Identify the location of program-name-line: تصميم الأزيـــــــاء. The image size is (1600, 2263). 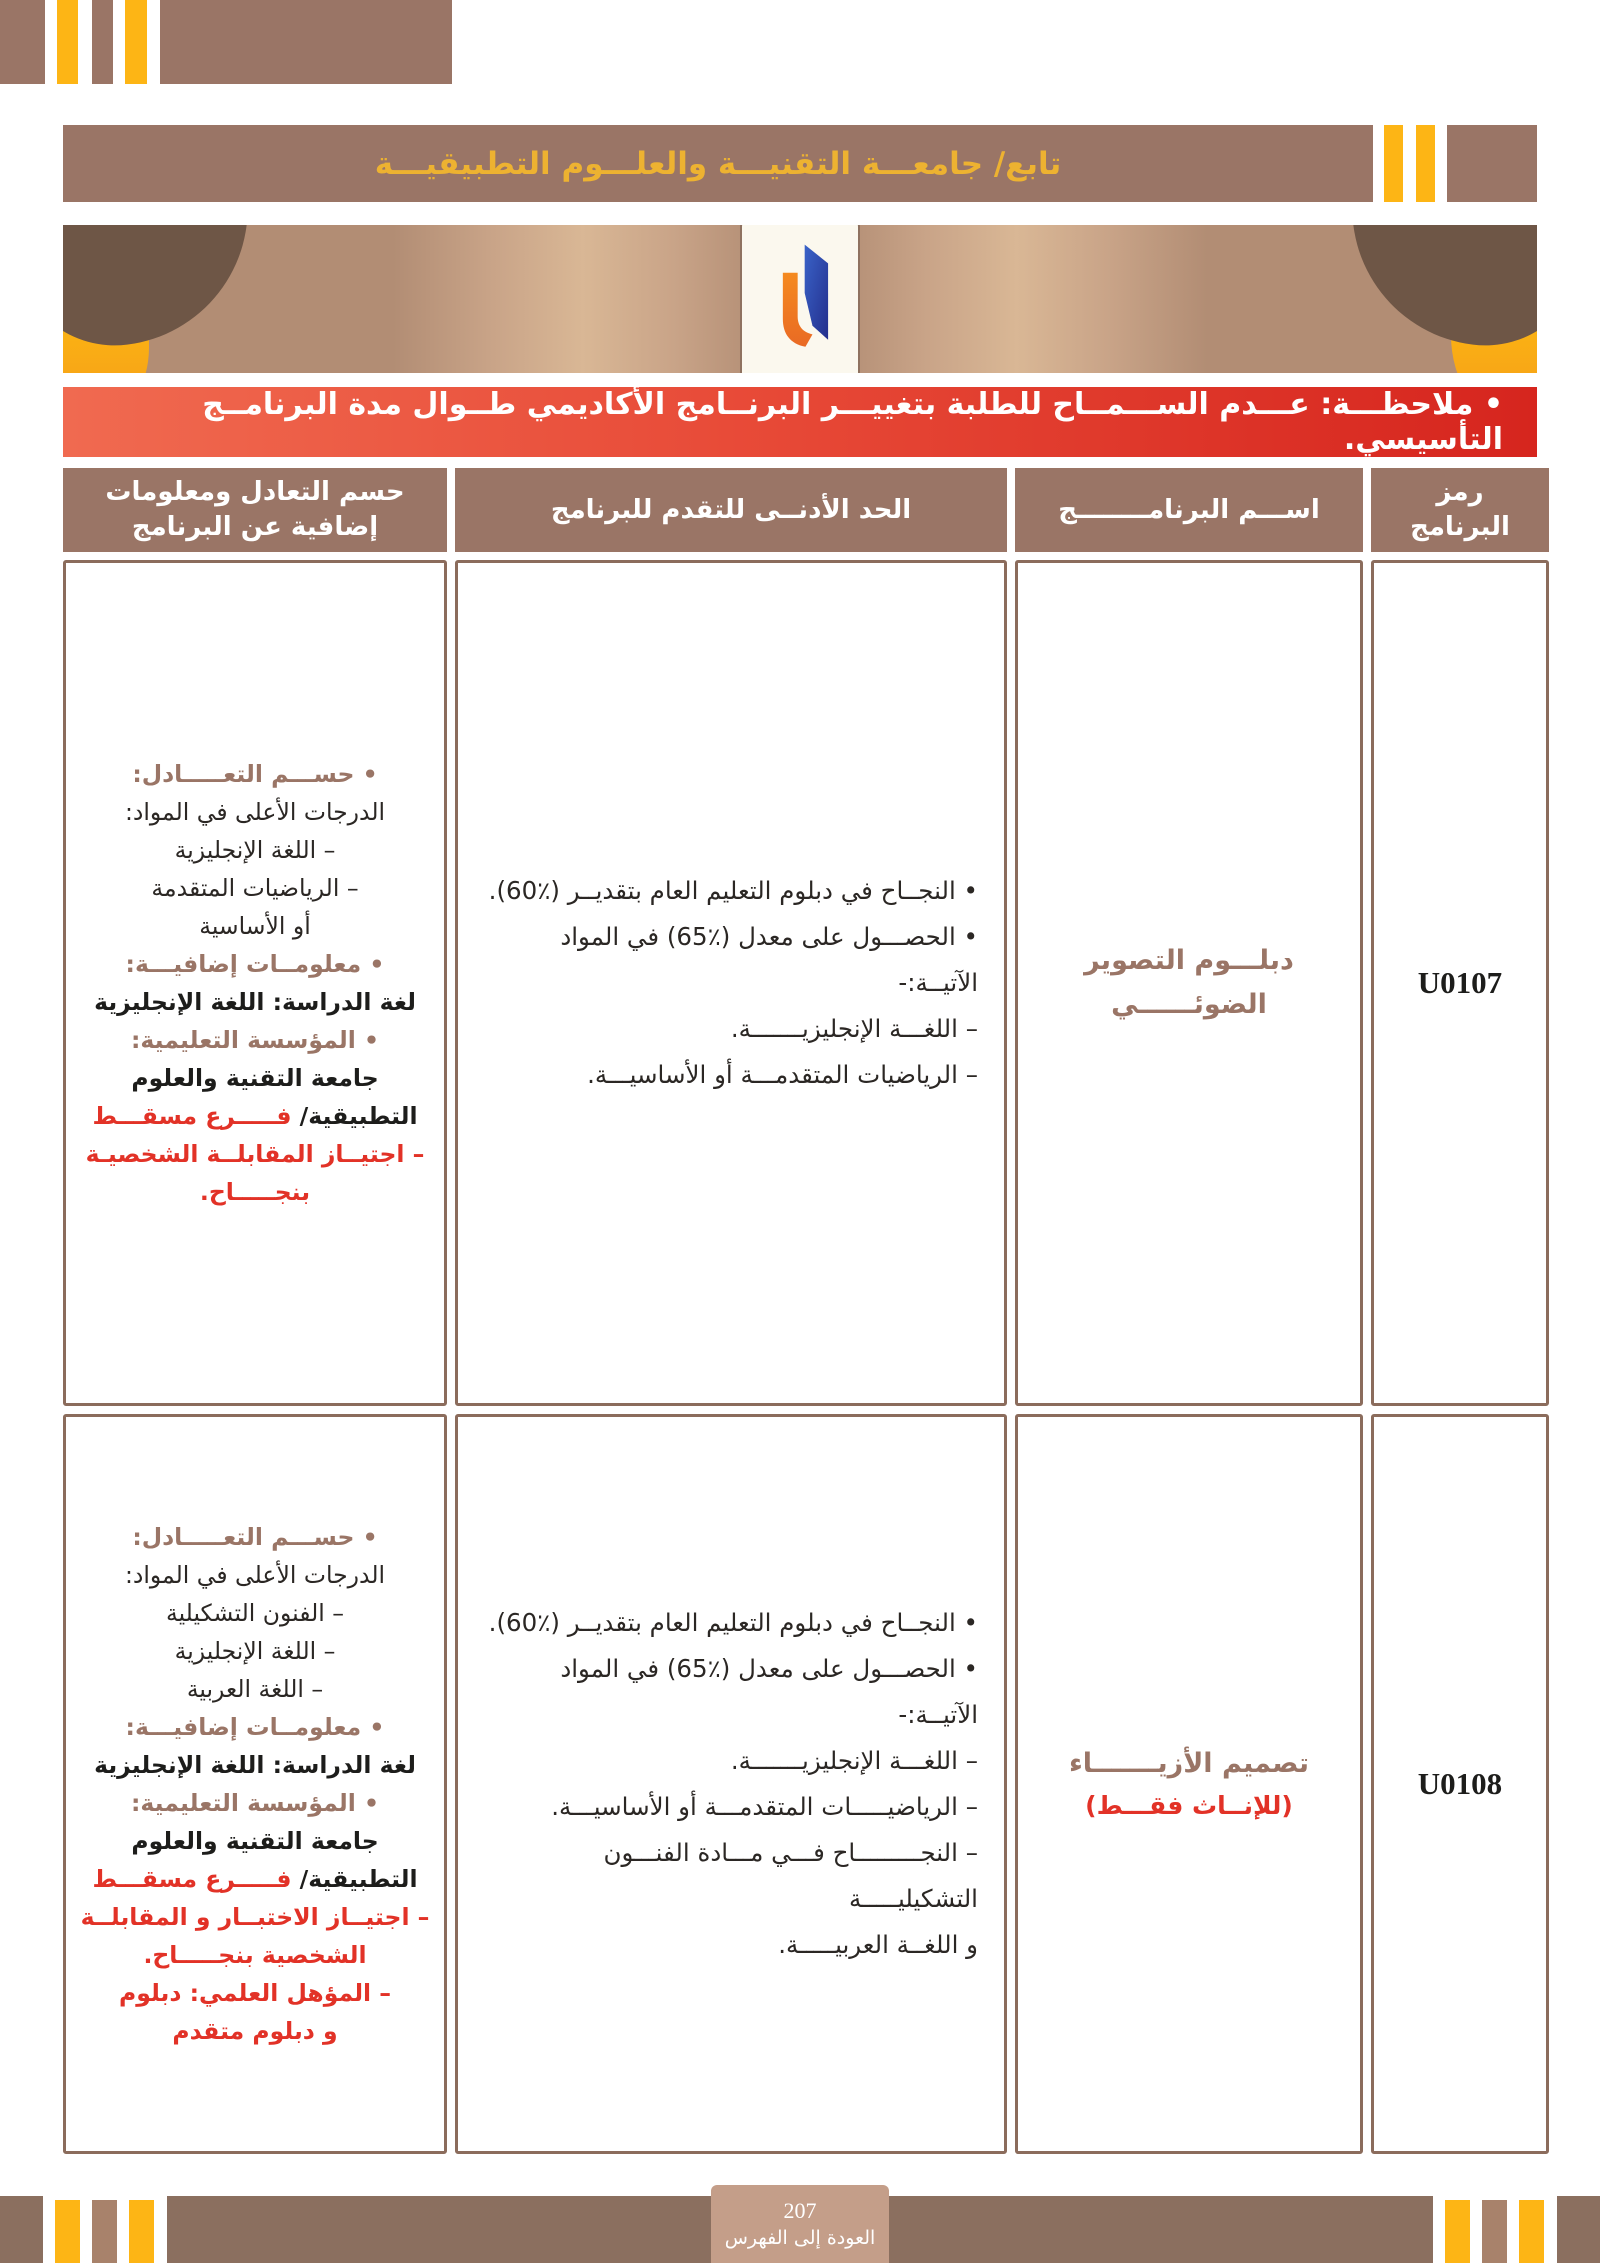
(1189, 1763).